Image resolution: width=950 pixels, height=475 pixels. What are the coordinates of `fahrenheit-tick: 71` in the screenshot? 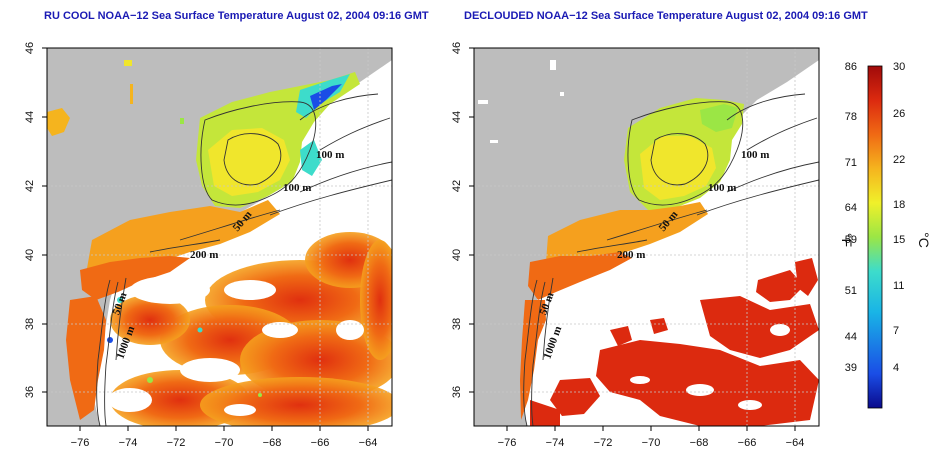 It's located at (851, 163).